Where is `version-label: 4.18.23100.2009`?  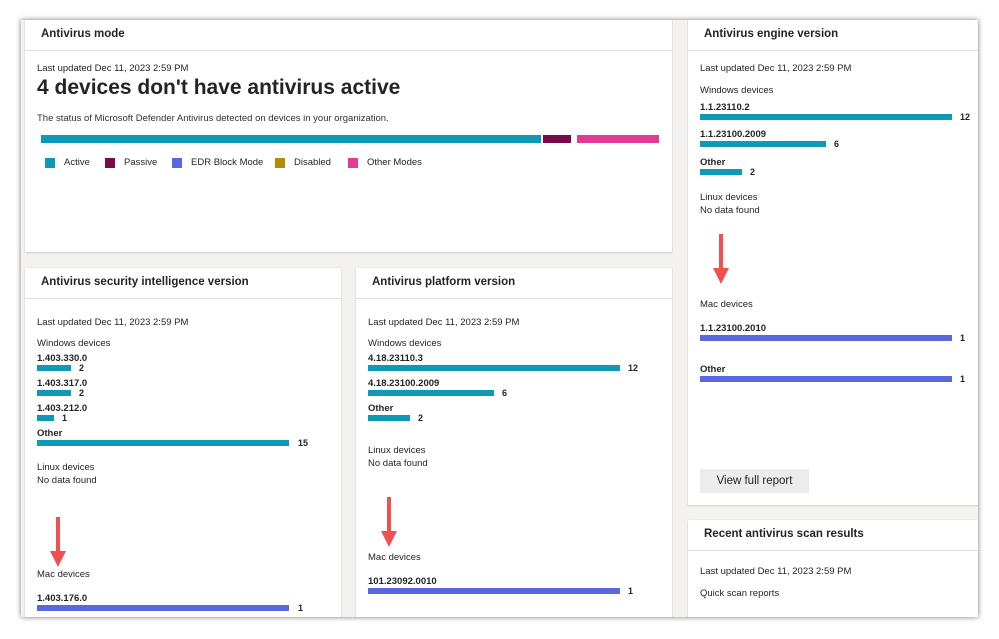
version-label: 4.18.23100.2009 is located at coordinates (404, 383).